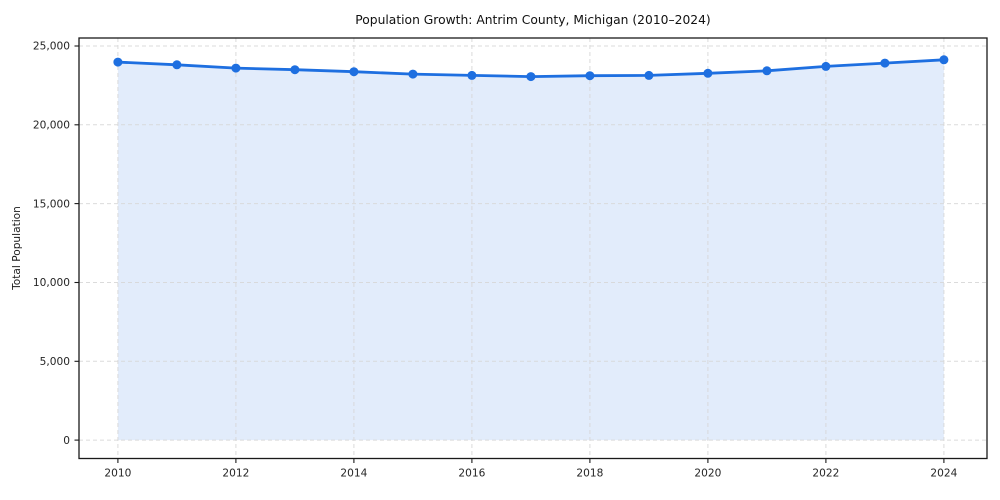  I want to click on data-point-2023, so click(885, 63).